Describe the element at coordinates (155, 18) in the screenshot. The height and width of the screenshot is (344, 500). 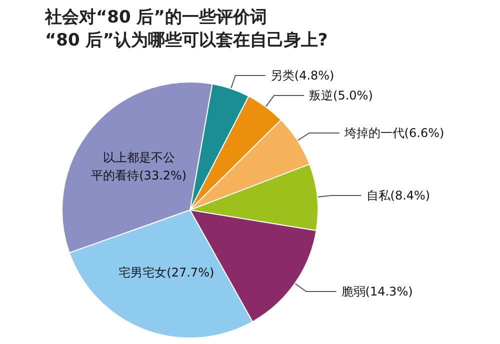
I see `chart-title: 社会对“80 后”的一些评价词` at that location.